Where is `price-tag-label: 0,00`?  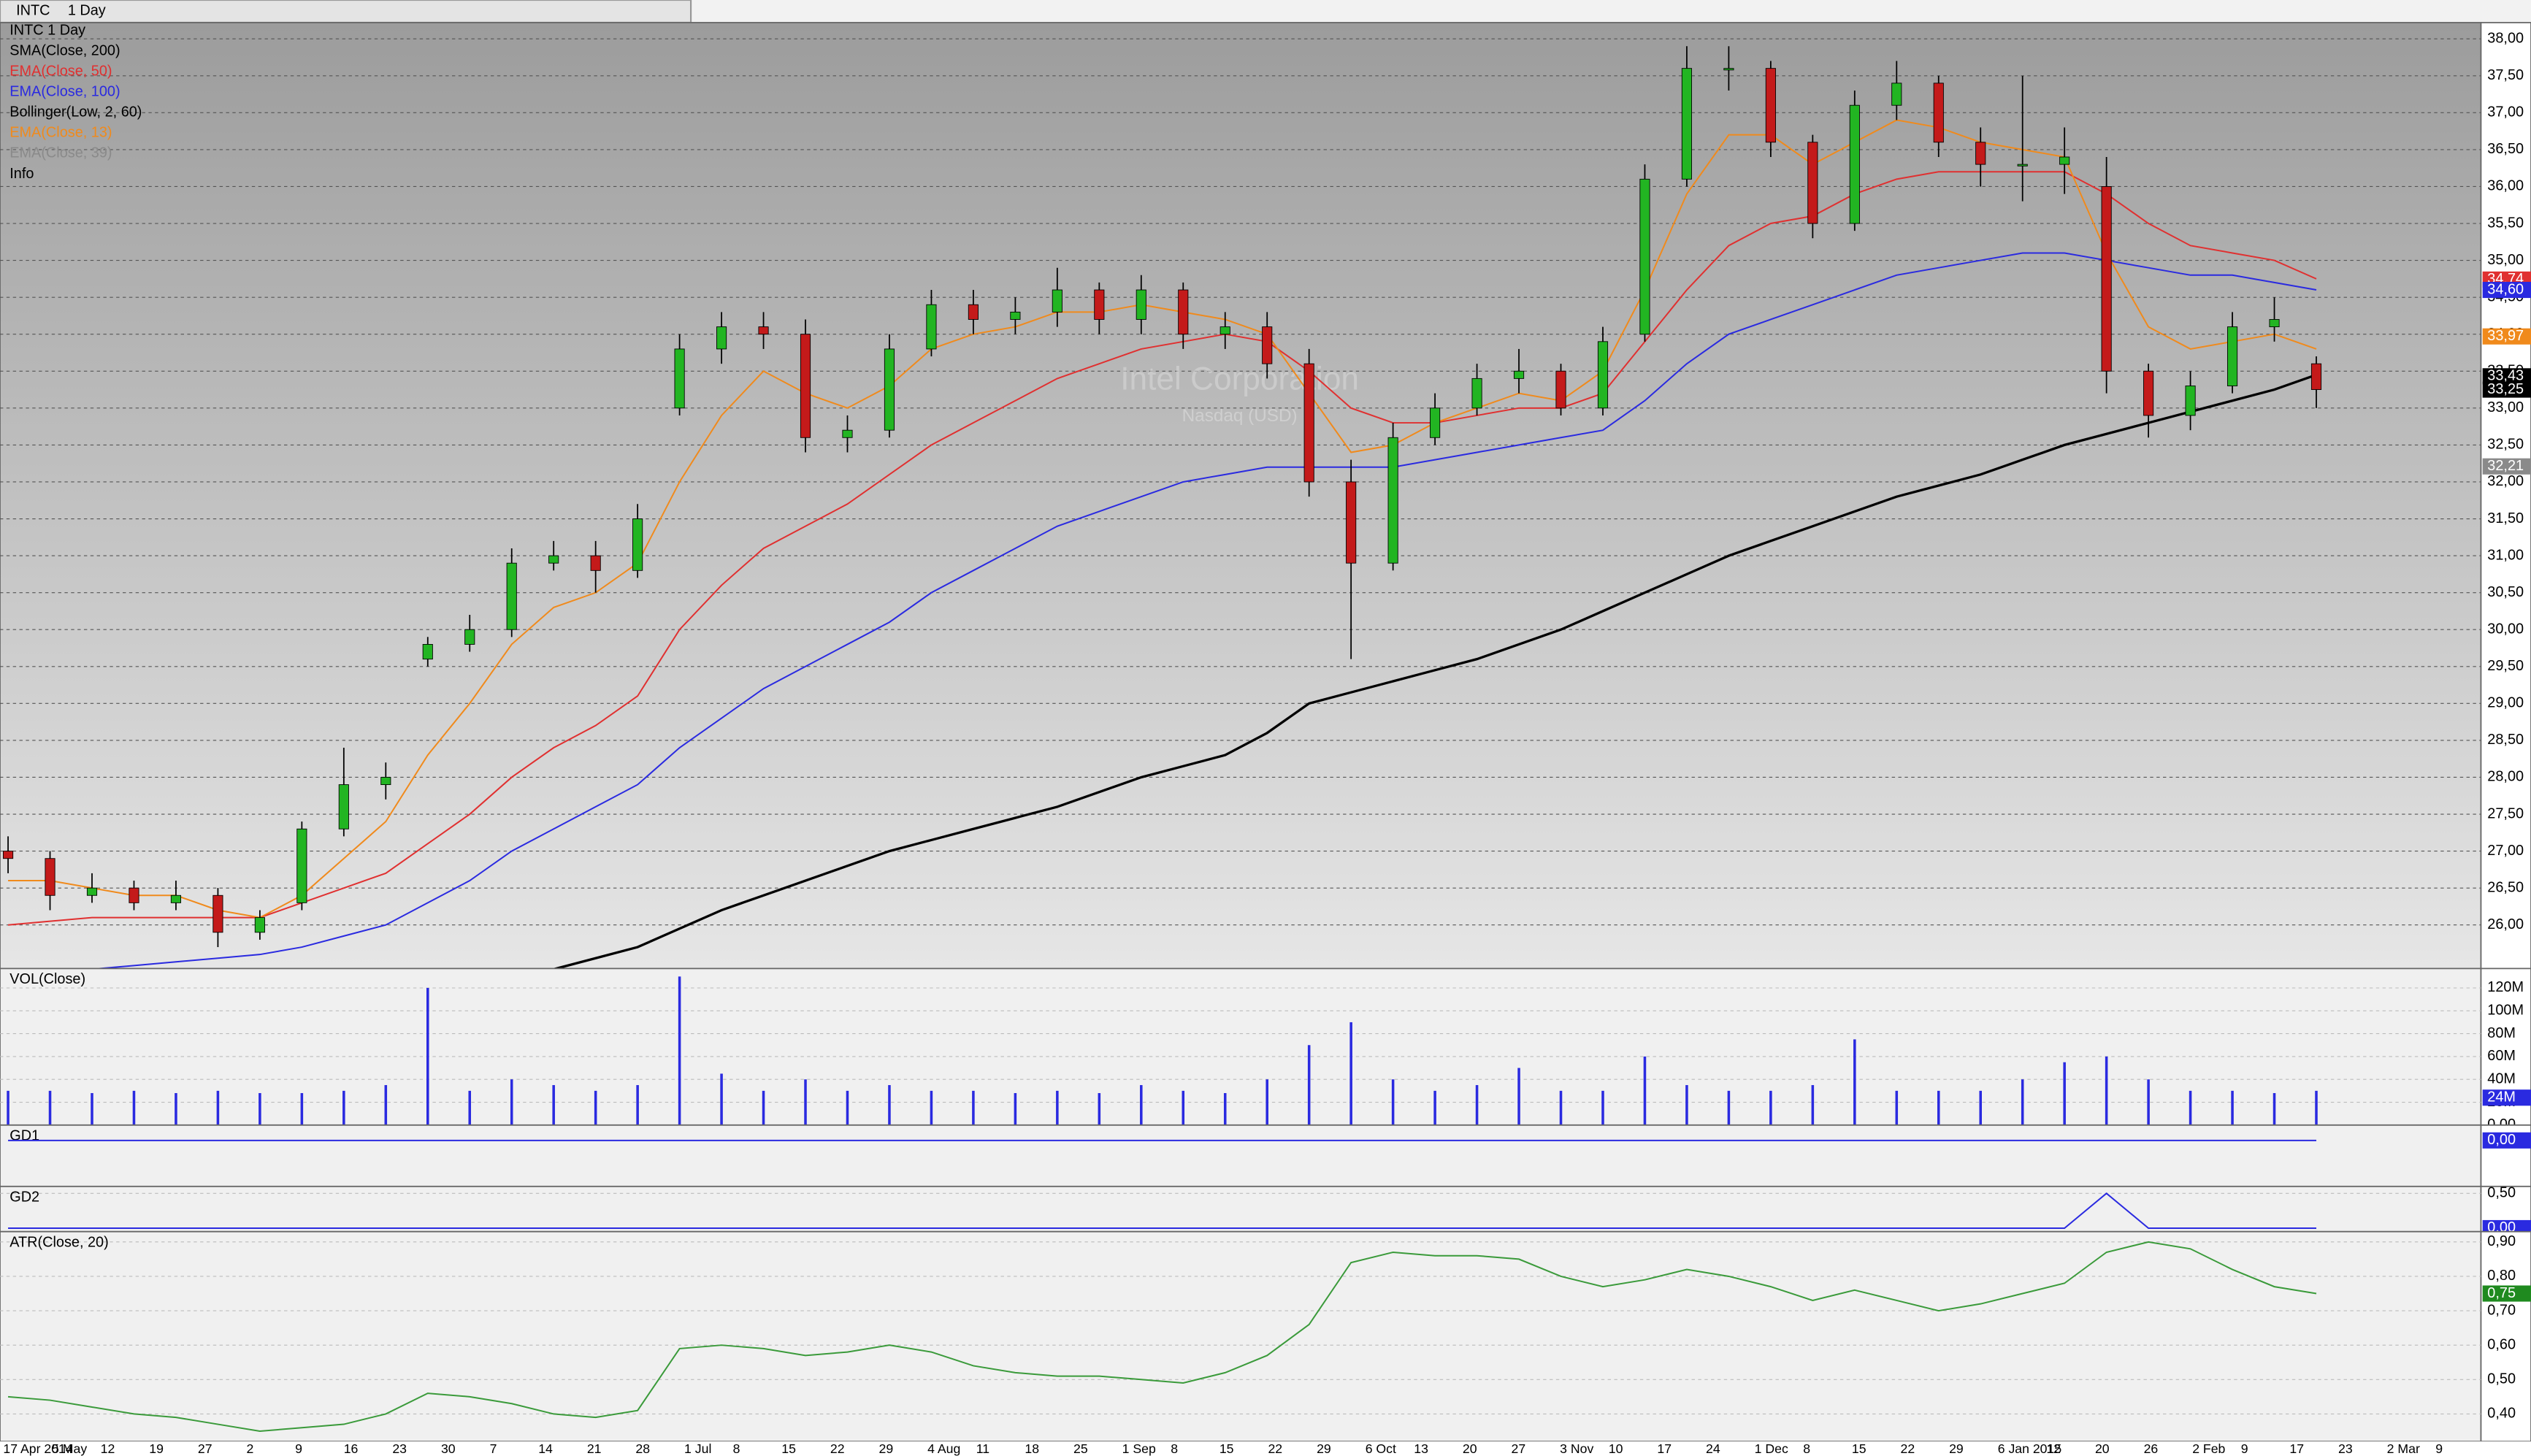 price-tag-label: 0,00 is located at coordinates (2502, 1140).